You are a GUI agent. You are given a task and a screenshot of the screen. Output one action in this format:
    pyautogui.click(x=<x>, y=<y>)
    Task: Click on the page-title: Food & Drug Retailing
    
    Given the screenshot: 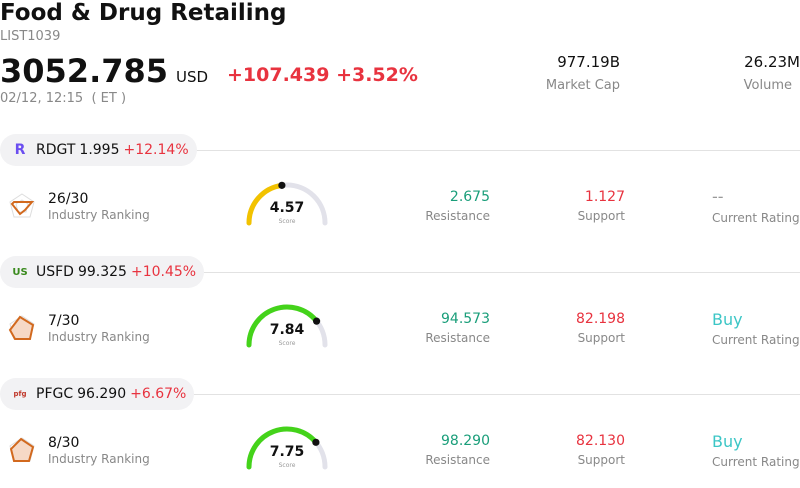 What is the action you would take?
    pyautogui.click(x=143, y=13)
    